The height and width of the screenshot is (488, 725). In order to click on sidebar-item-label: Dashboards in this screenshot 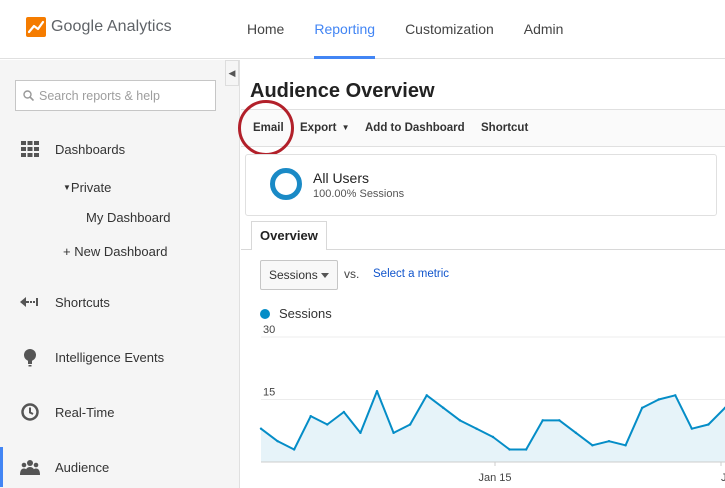, I will do `click(90, 149)`.